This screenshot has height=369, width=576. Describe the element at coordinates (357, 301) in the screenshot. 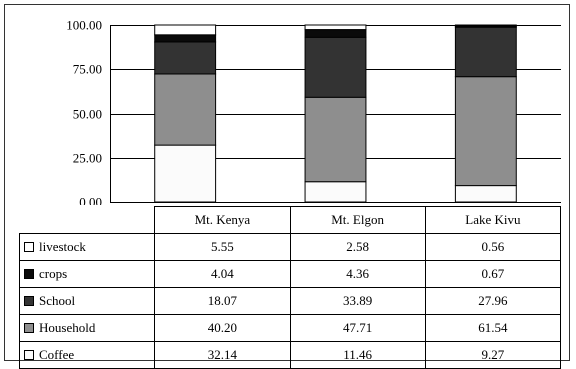

I see `data-label: 33.89` at that location.